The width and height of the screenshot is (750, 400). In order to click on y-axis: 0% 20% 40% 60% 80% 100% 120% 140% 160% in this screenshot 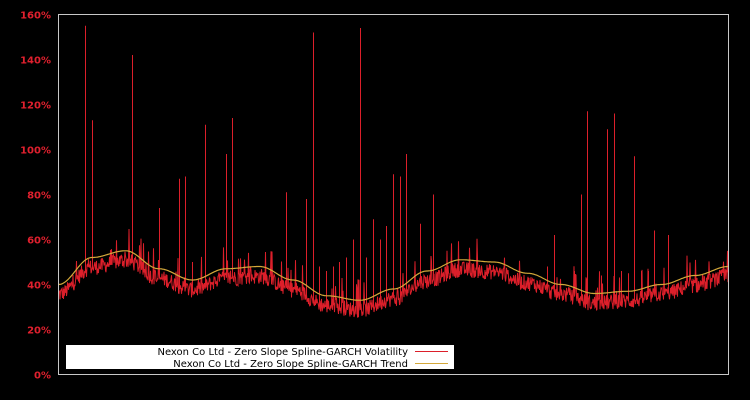, I will do `click(35, 196)`.